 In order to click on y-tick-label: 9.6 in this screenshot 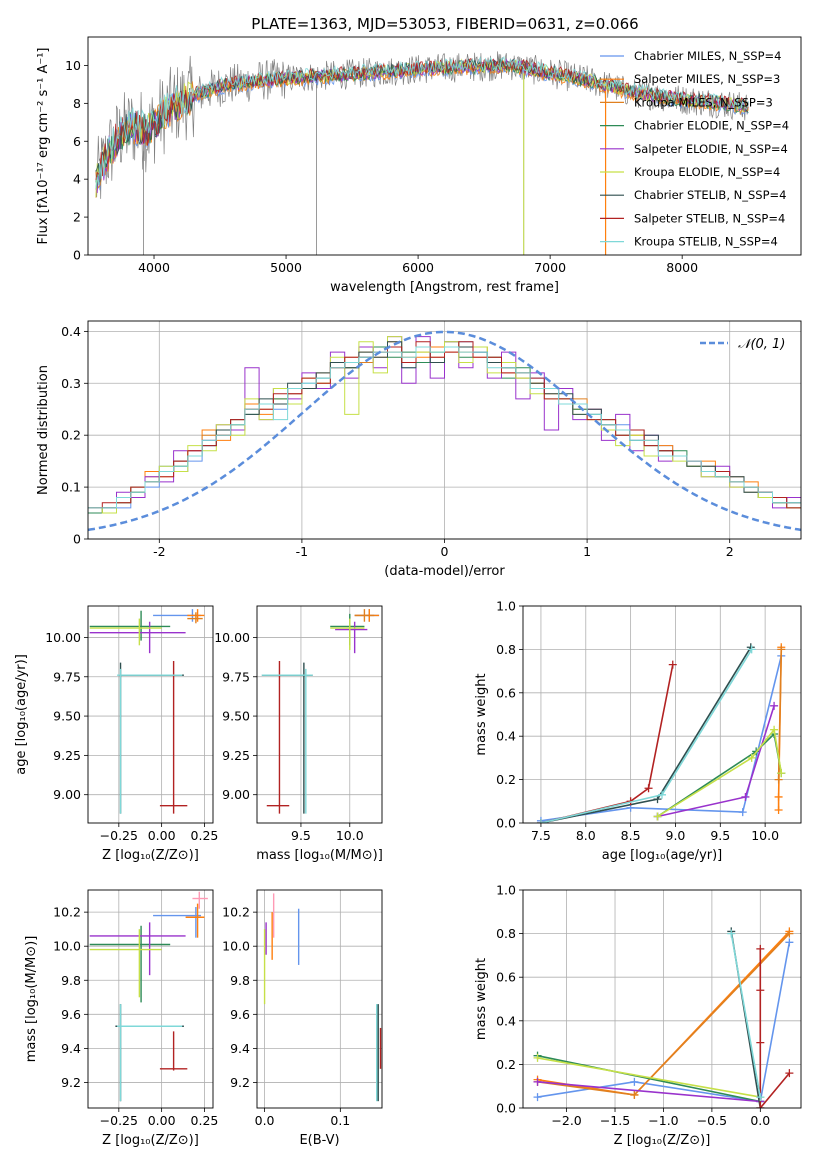, I will do `click(71, 1014)`.